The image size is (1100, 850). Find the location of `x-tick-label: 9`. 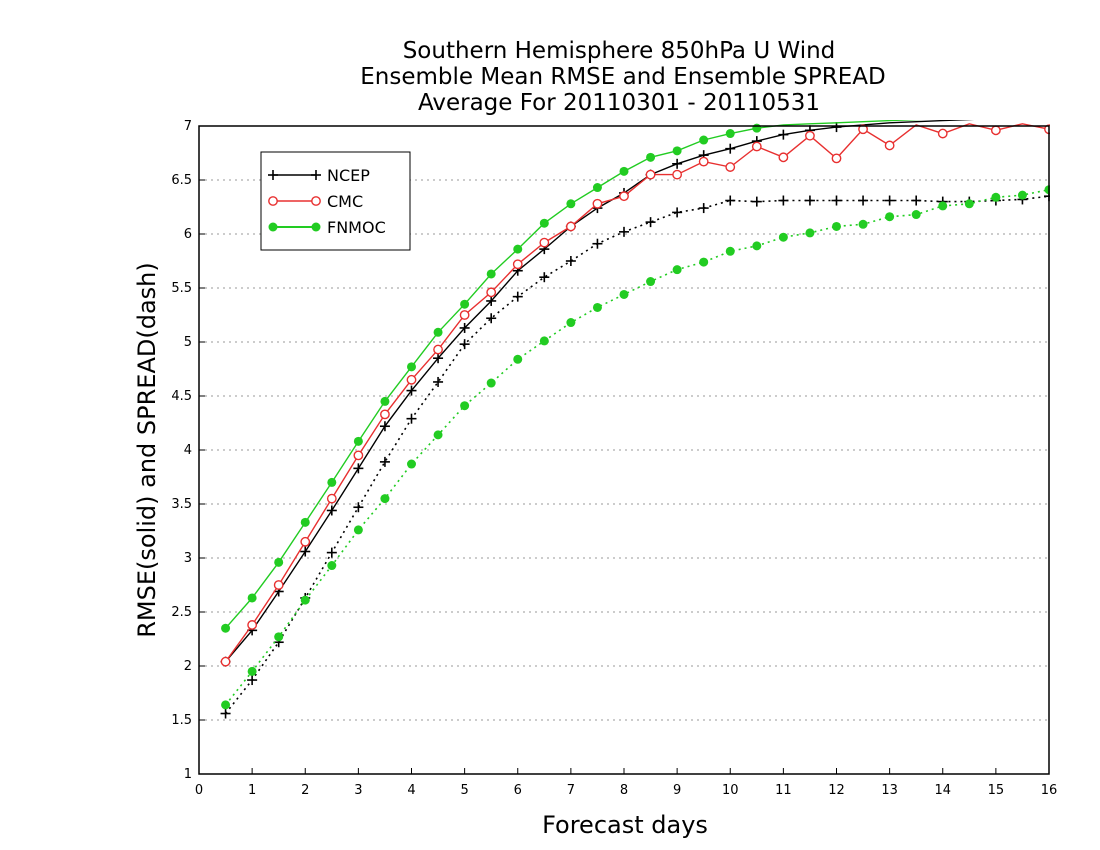

x-tick-label: 9 is located at coordinates (677, 790).